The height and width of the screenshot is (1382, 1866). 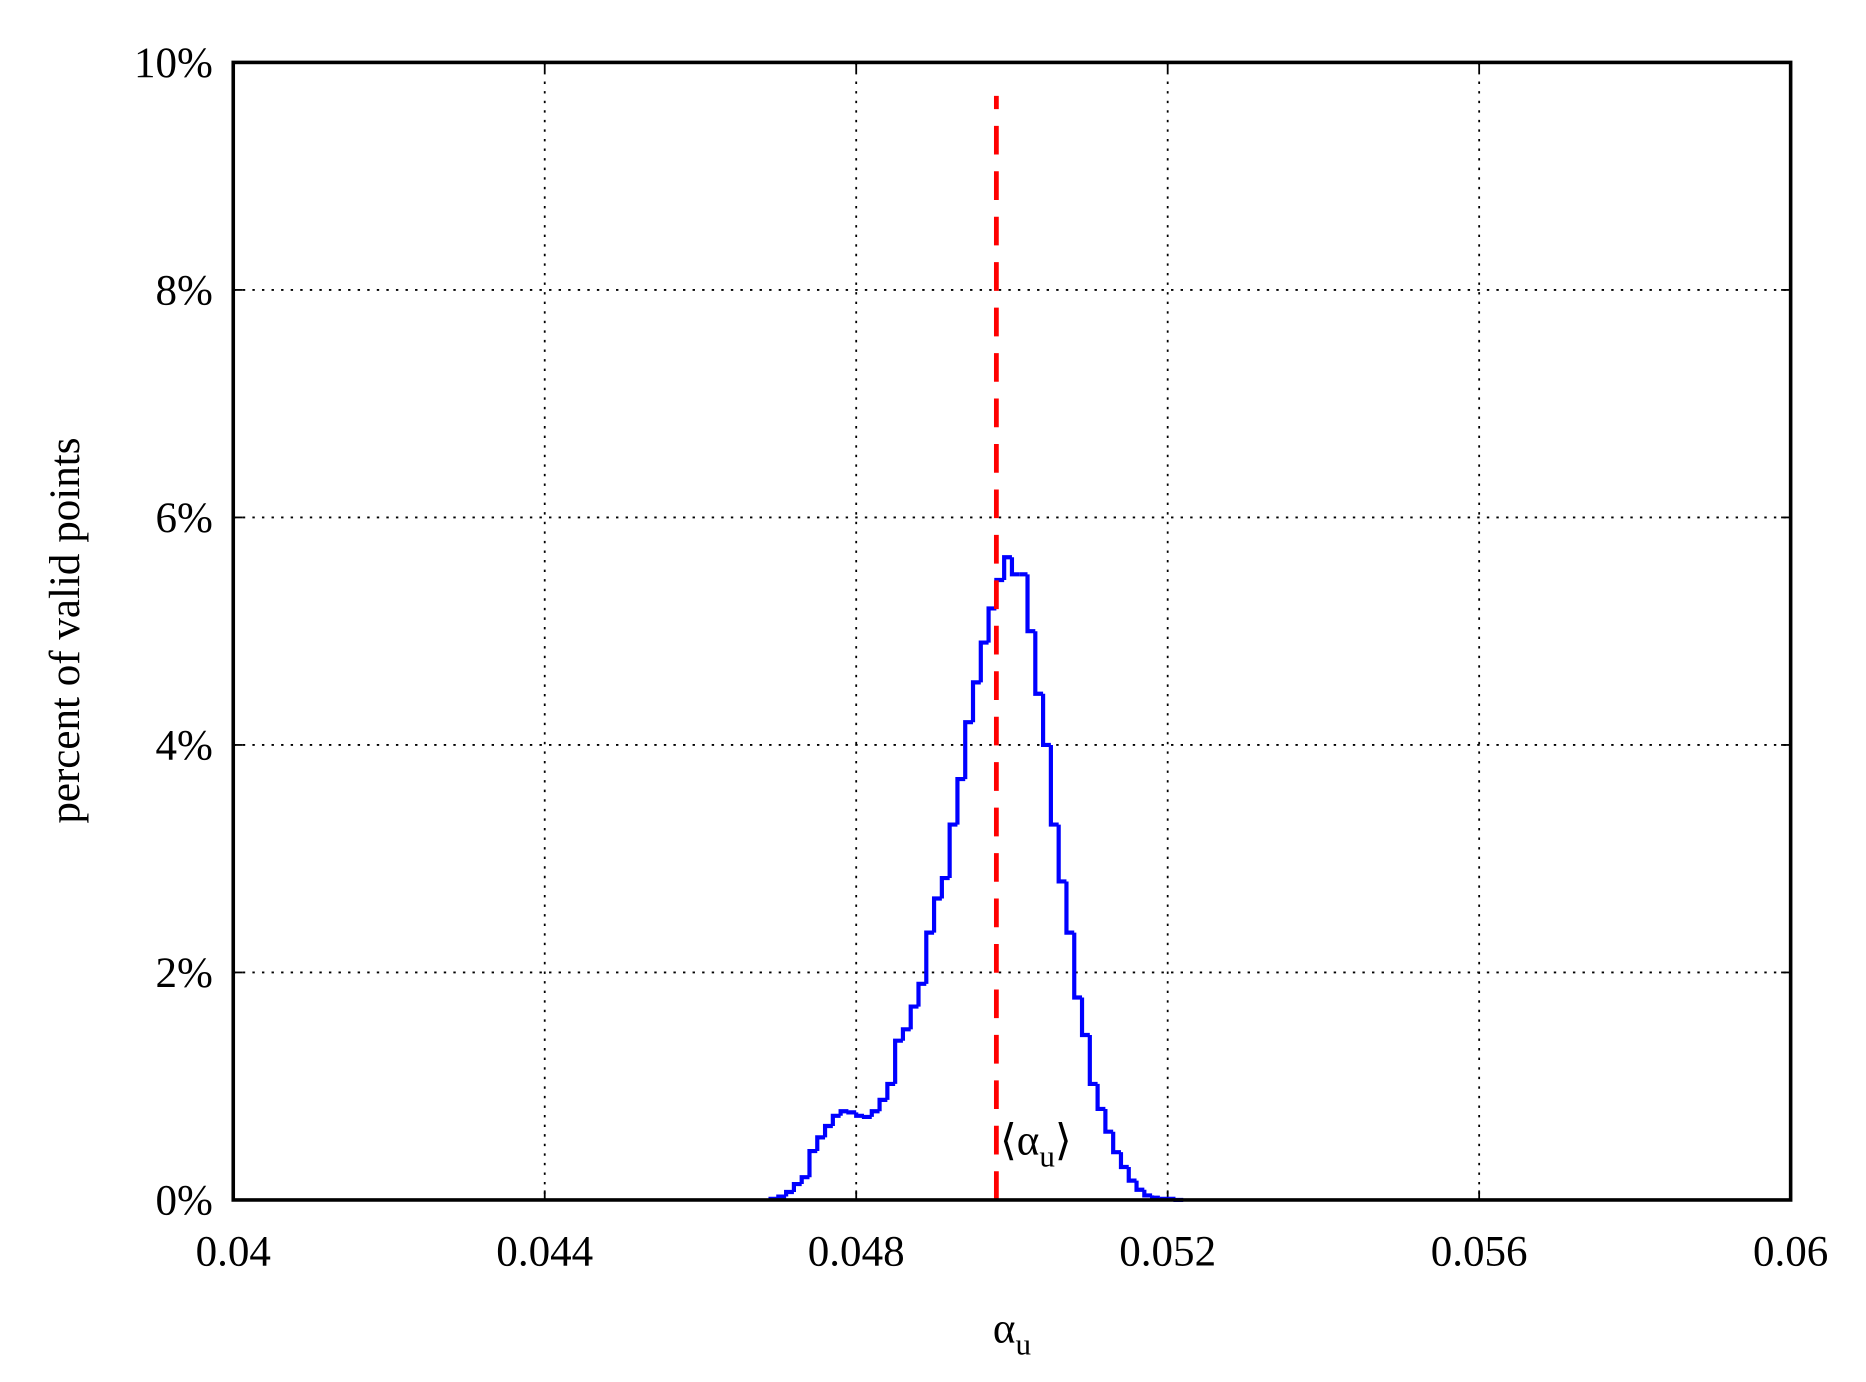 I want to click on x-tick-label: 0.052, so click(x=1167, y=1252).